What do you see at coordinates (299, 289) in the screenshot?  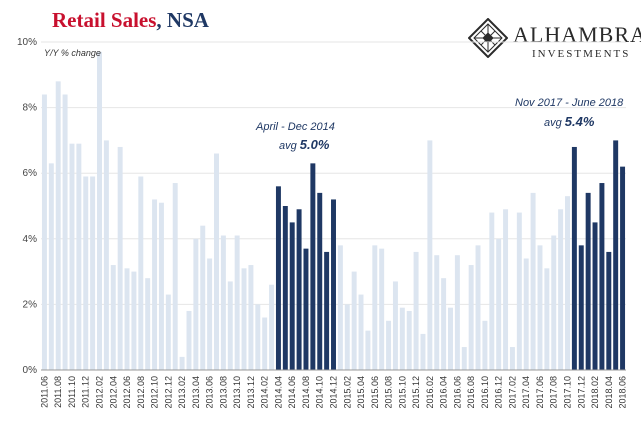 I see `bar-2014.07` at bounding box center [299, 289].